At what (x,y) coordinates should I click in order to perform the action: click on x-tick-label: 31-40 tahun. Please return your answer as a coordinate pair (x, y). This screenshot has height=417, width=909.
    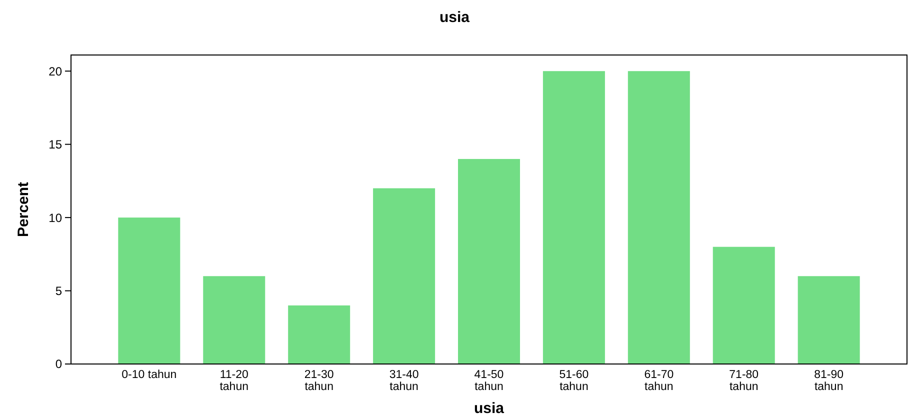
    Looking at the image, I should click on (404, 381).